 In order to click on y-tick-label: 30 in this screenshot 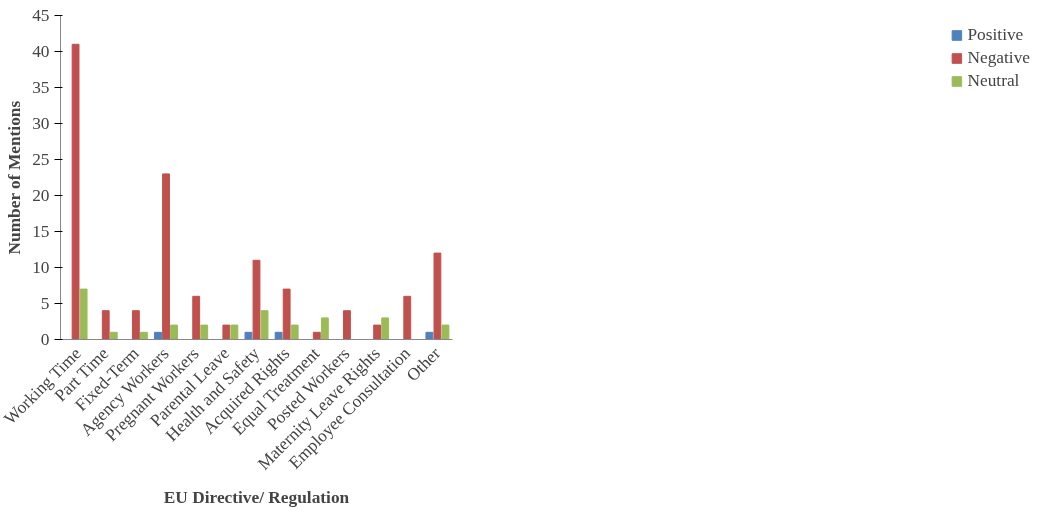, I will do `click(41, 123)`.